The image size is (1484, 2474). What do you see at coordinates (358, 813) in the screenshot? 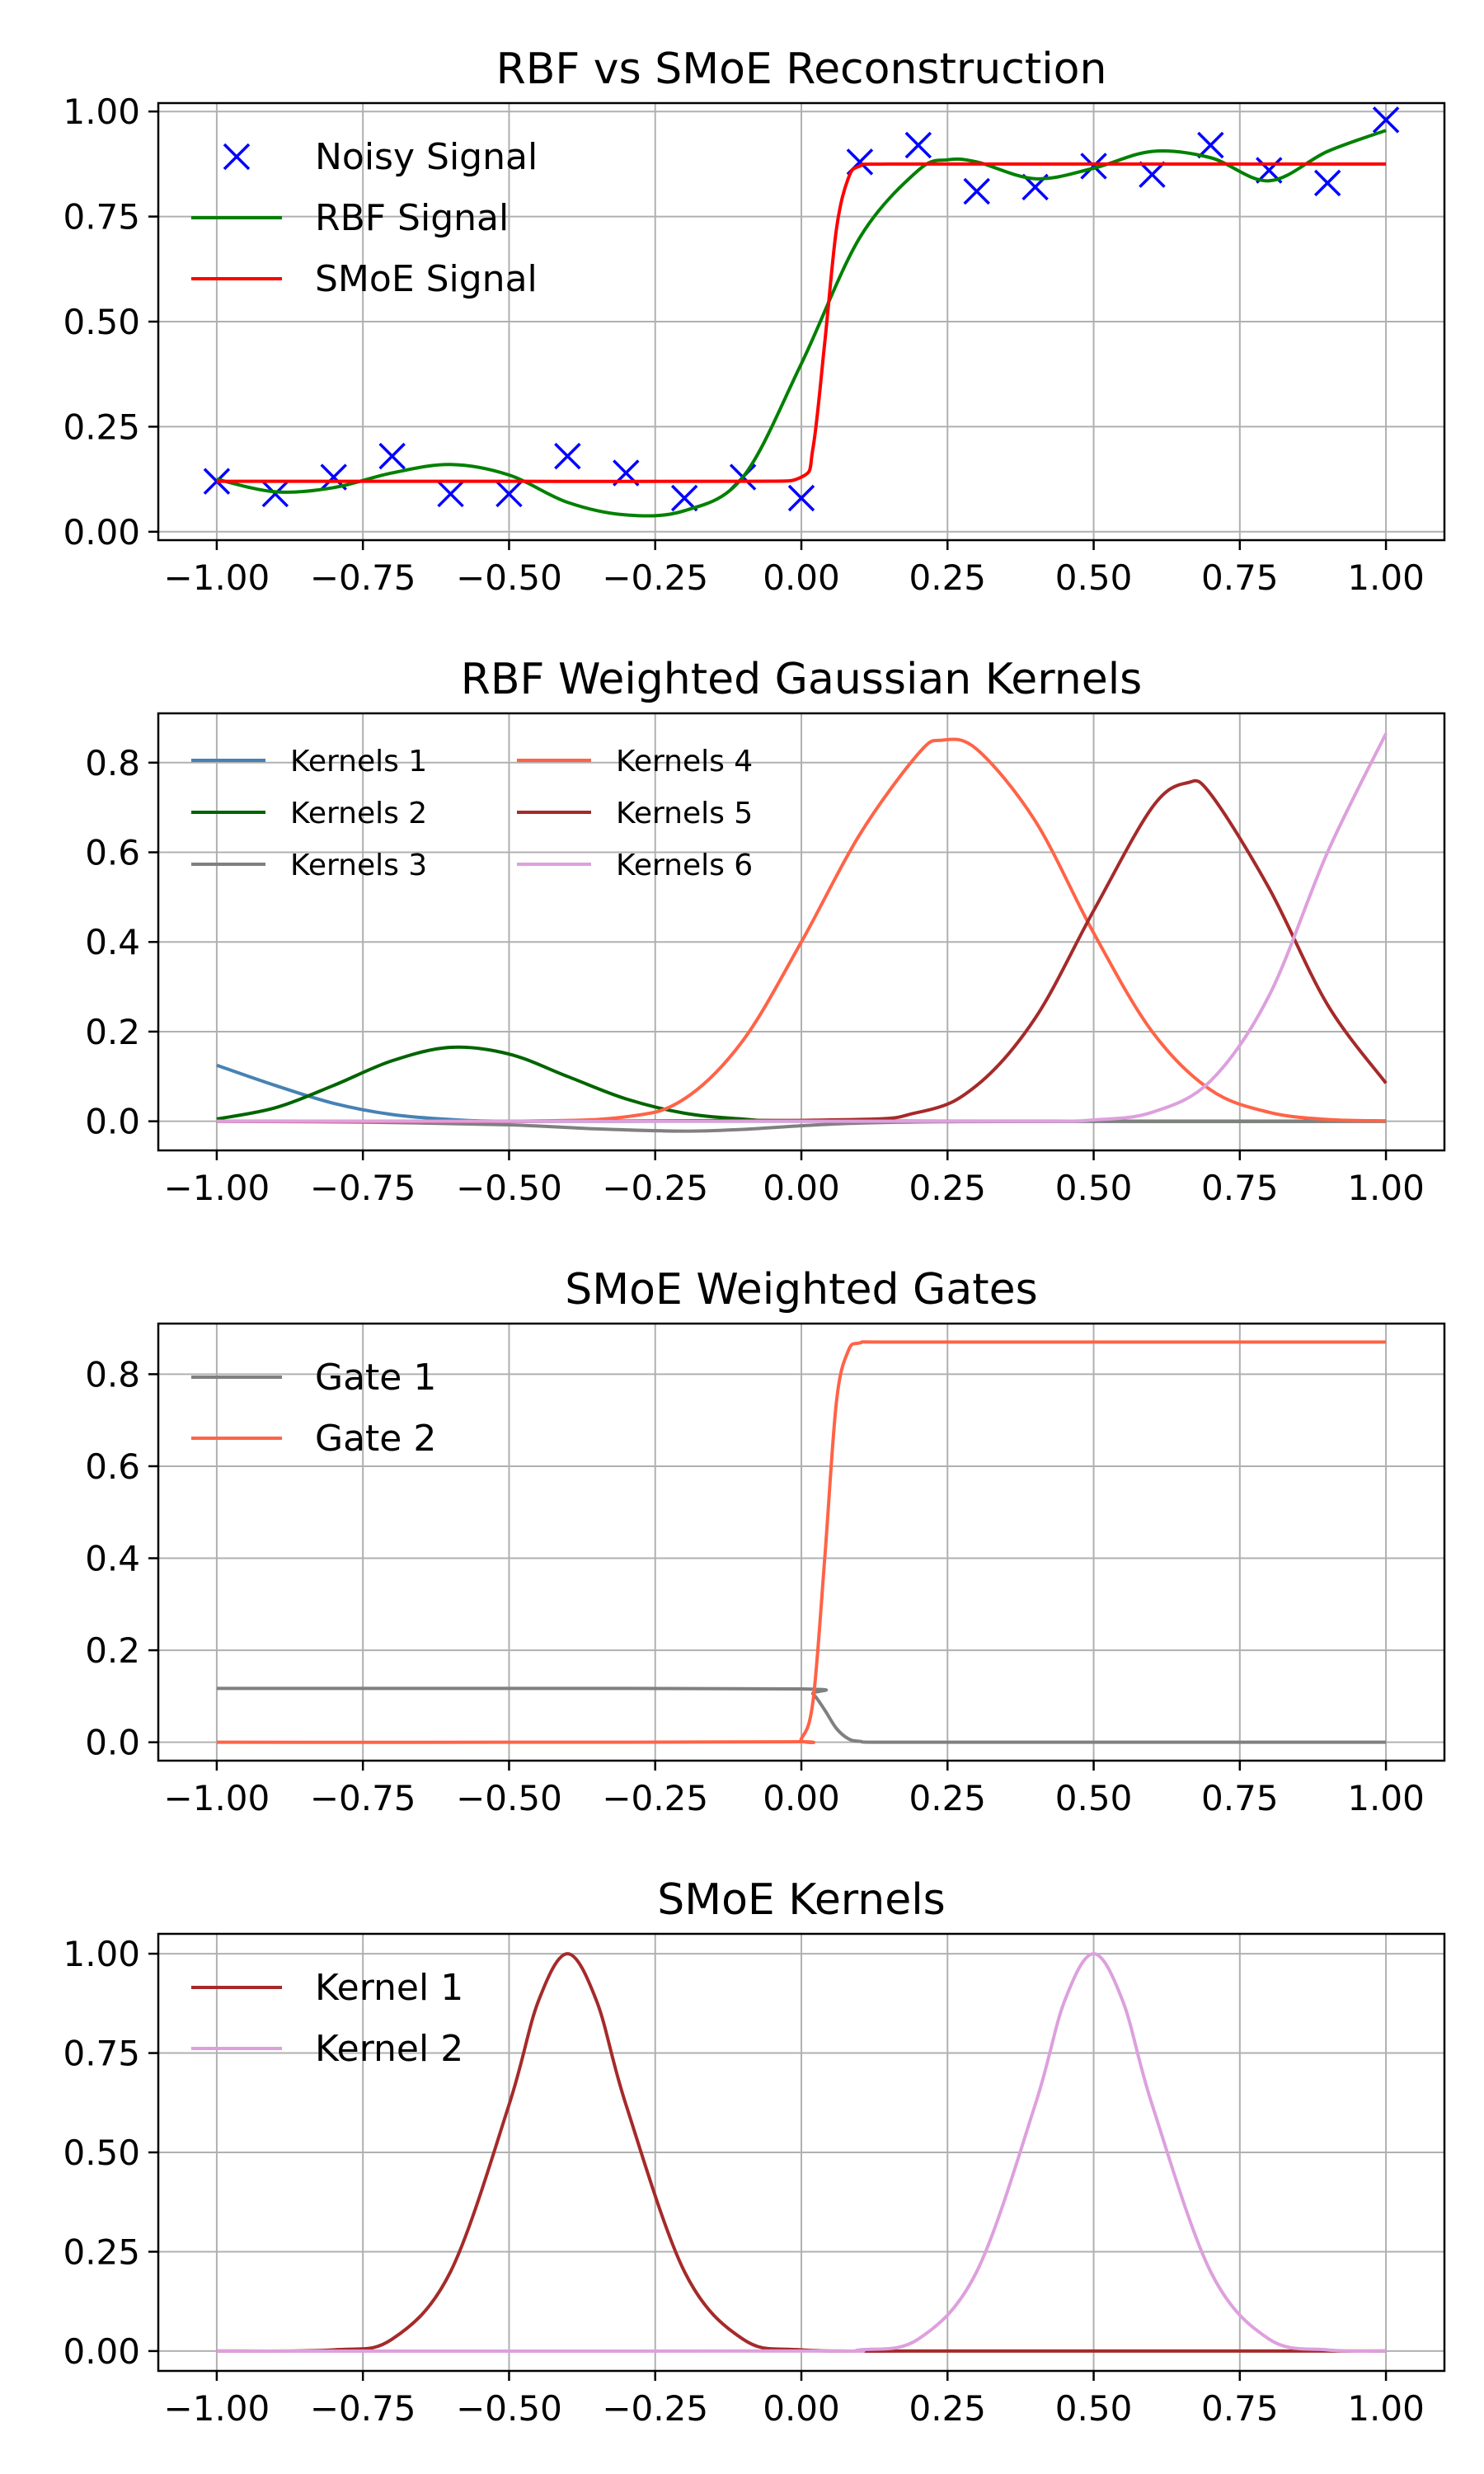
I see `legend-label: Kernels 2` at bounding box center [358, 813].